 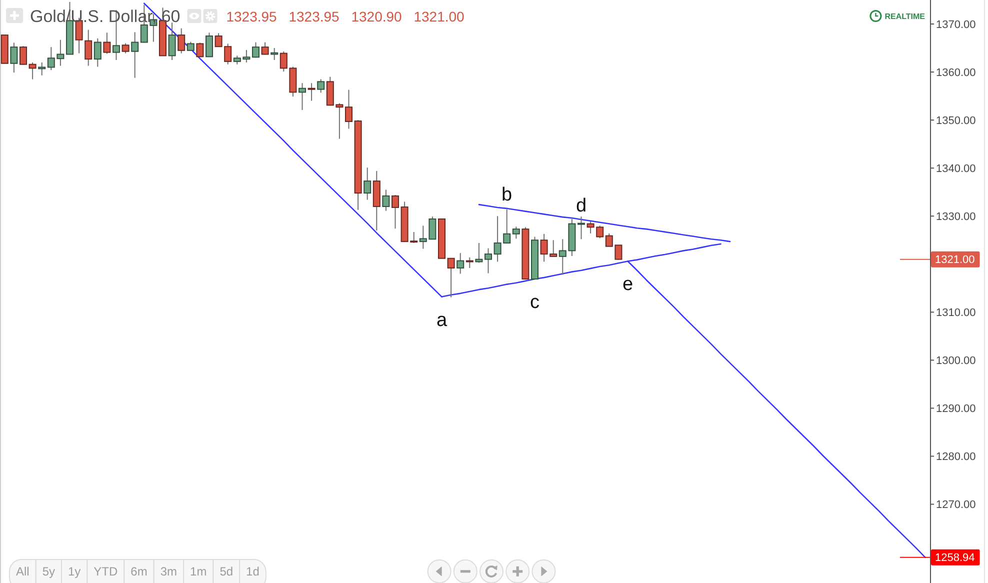 I want to click on annotation: 1y, so click(x=74, y=571).